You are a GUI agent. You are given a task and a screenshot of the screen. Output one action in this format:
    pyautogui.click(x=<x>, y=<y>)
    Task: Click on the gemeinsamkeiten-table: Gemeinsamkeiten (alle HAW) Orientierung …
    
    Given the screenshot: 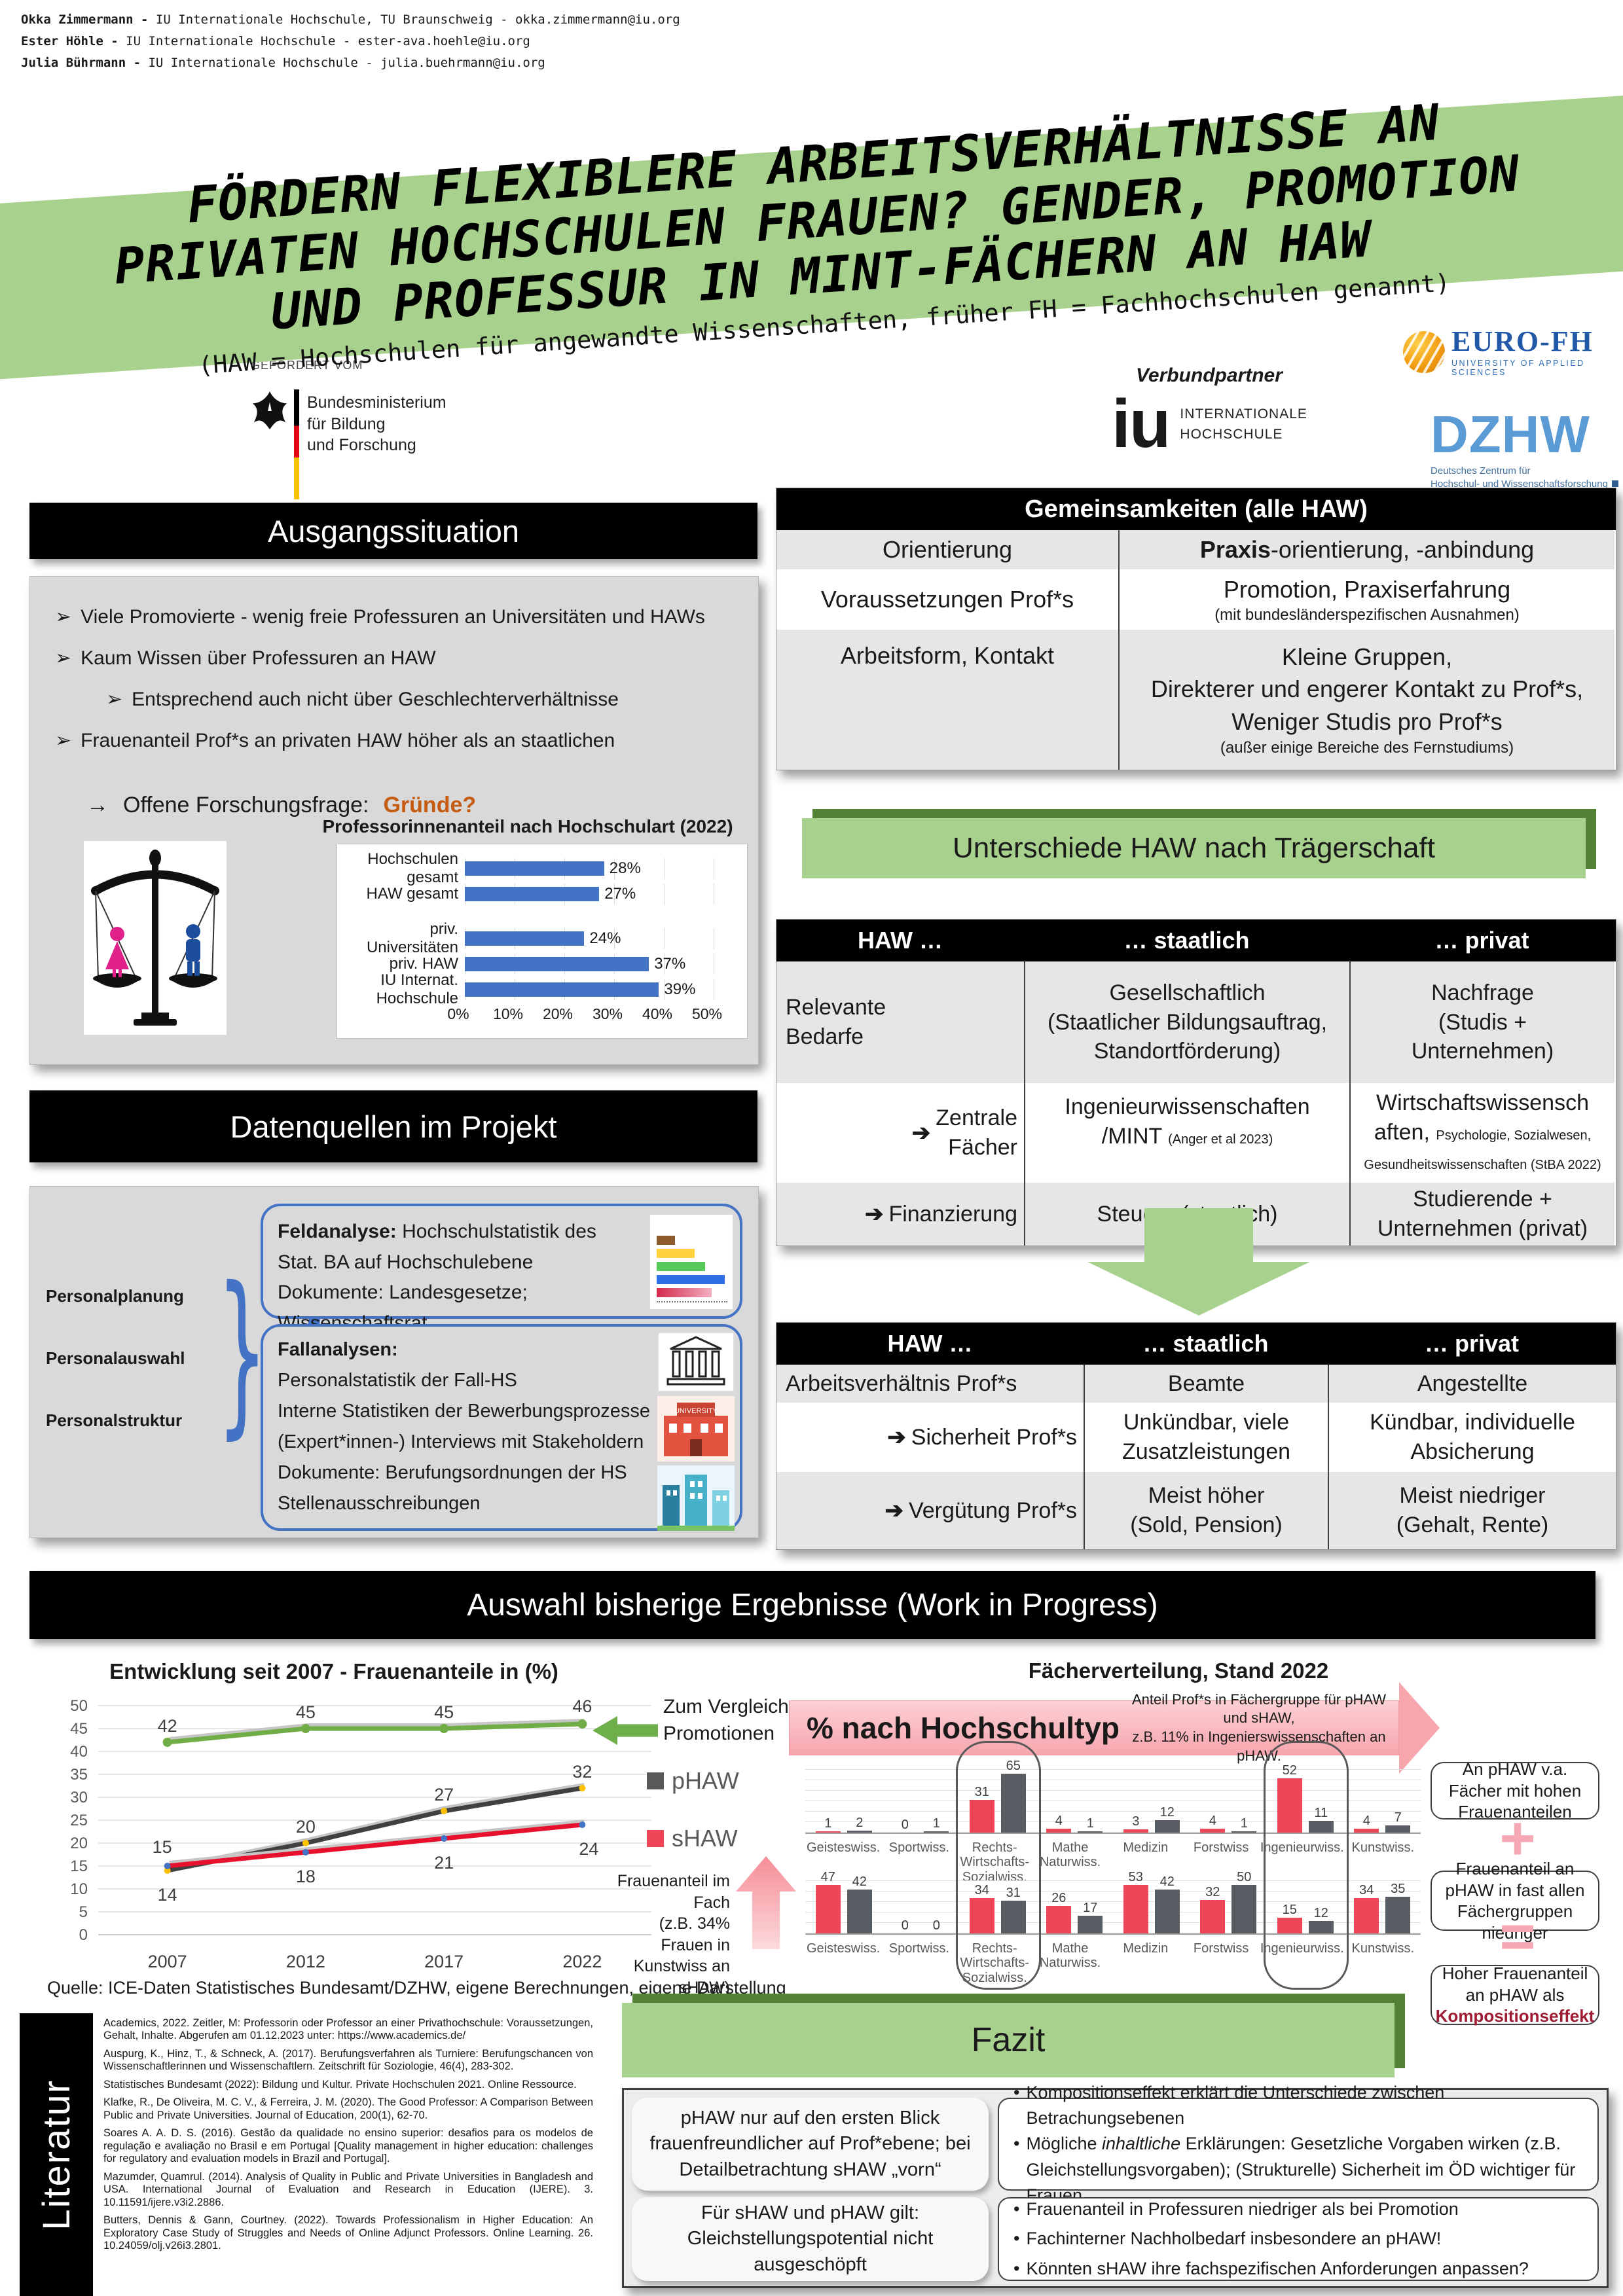 What is the action you would take?
    pyautogui.click(x=1196, y=629)
    